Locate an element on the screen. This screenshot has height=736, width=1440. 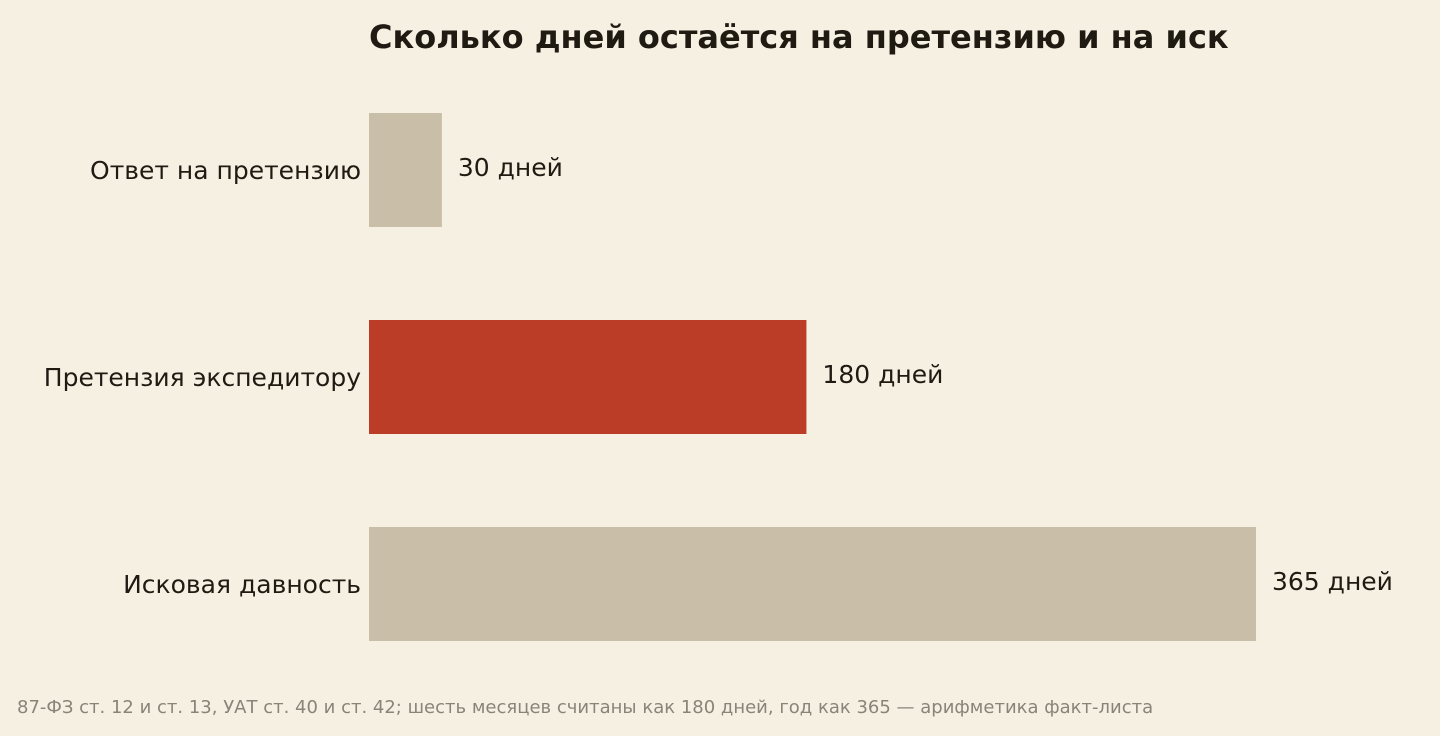
category-label-2: Претензия экспедитору is located at coordinates (202, 377).